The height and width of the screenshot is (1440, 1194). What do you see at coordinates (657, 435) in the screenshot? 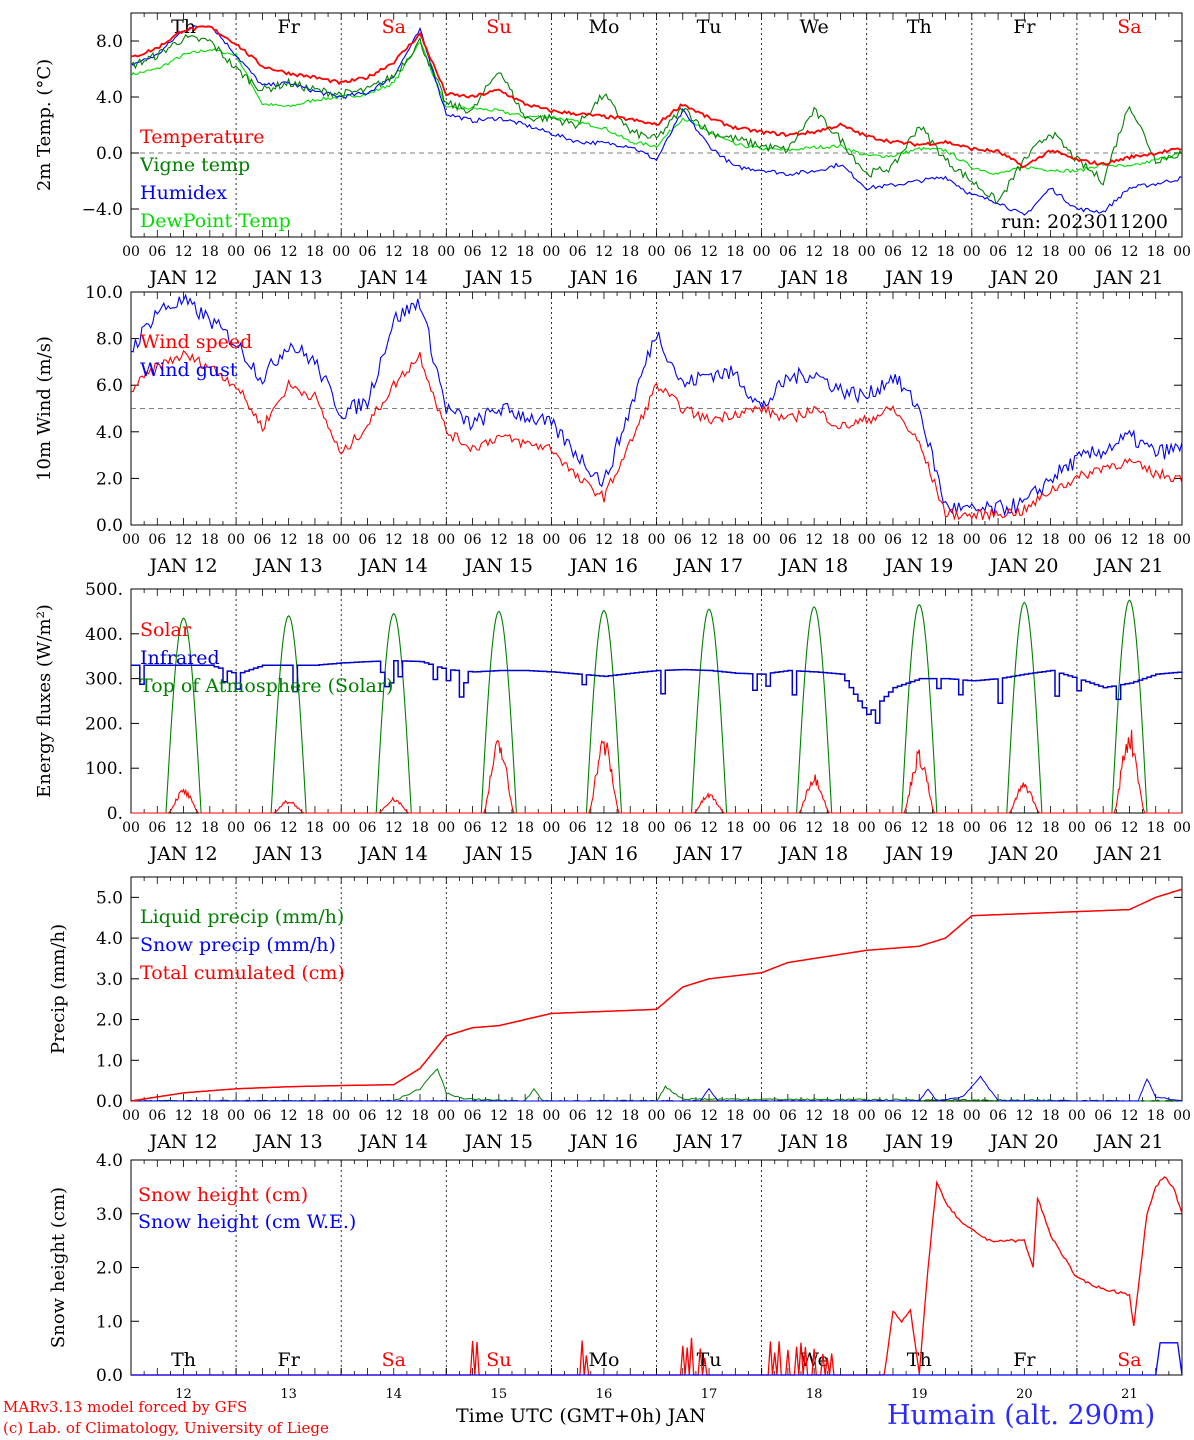
I see `series-line-wind-speed` at bounding box center [657, 435].